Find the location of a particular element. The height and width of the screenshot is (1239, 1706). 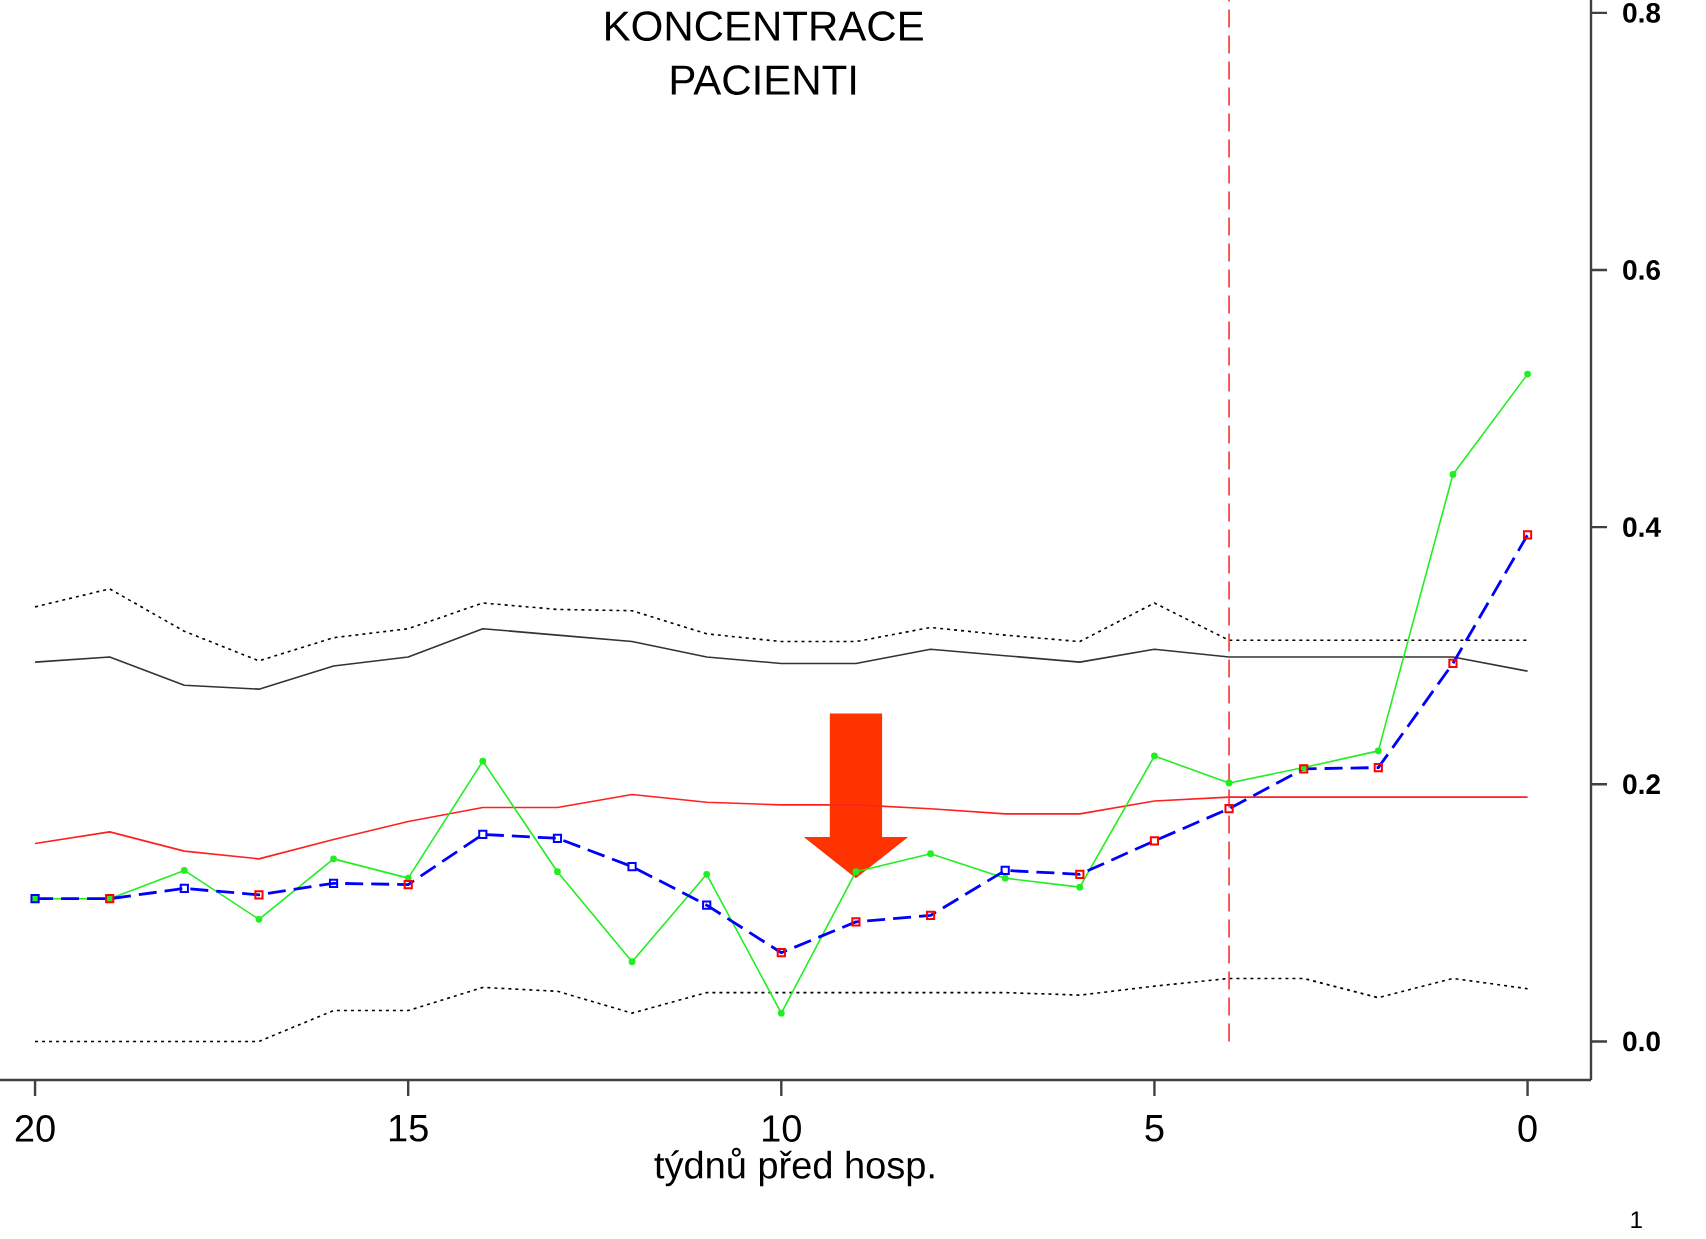

text: KONCENTRACE PACIENTI is located at coordinates (764, 53).